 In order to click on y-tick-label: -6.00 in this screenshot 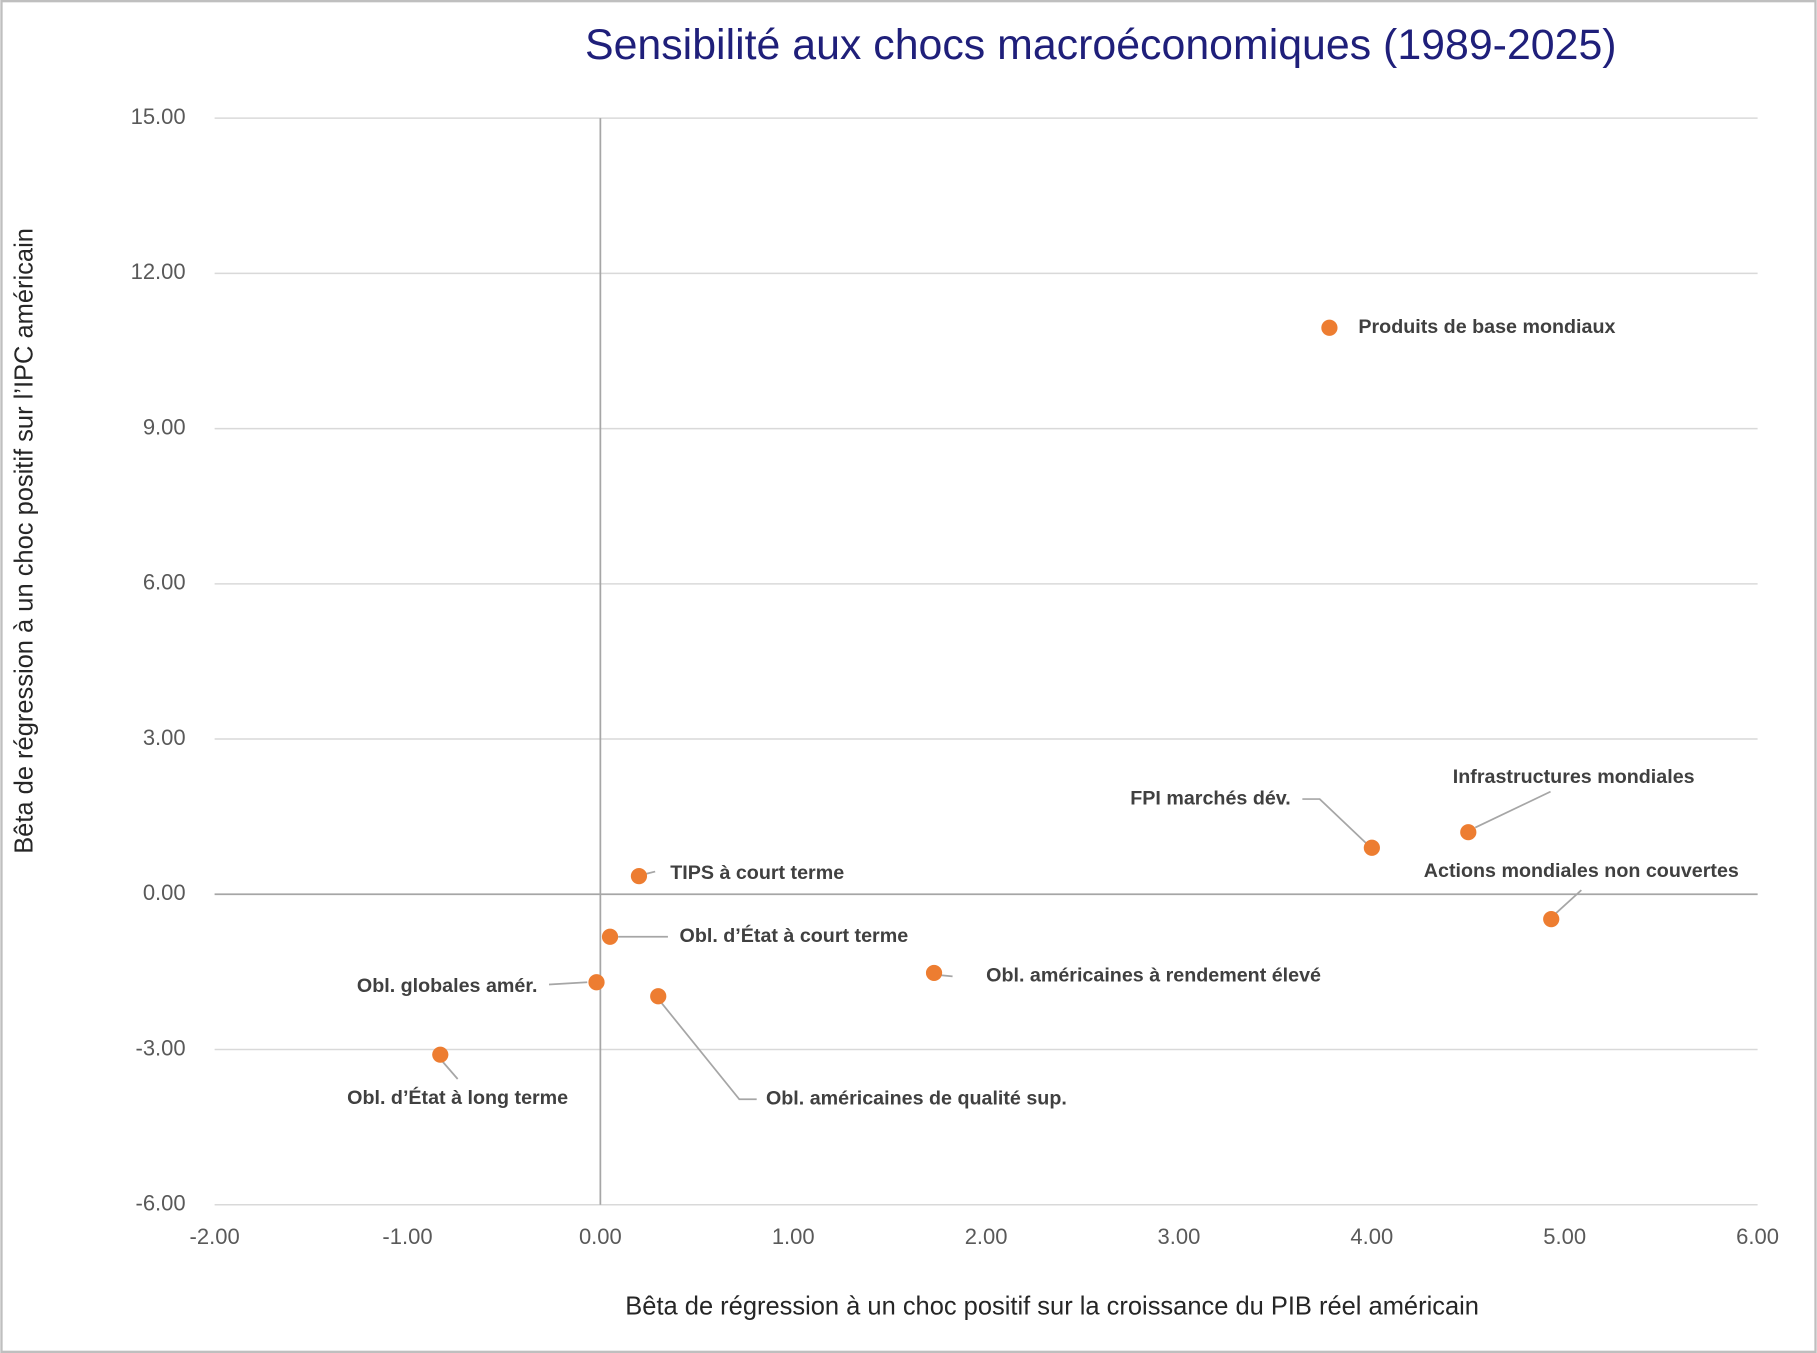, I will do `click(161, 1203)`.